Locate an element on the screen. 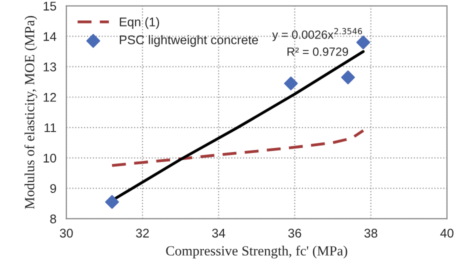 Image resolution: width=474 pixels, height=270 pixels. x-tick-label: 32 is located at coordinates (142, 233).